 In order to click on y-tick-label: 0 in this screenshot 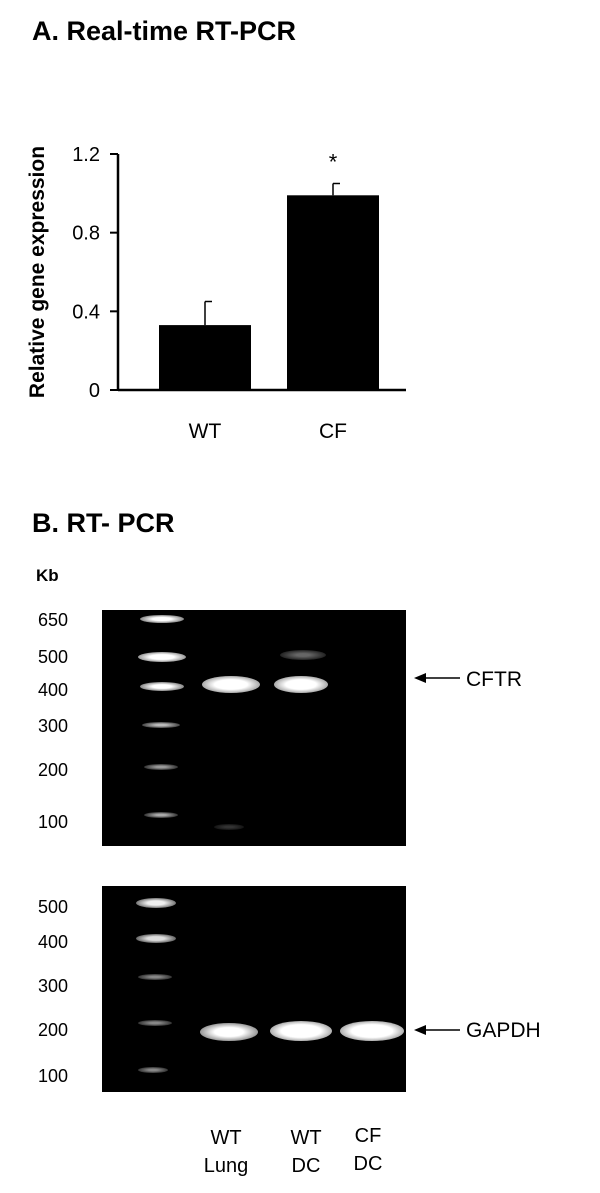, I will do `click(94, 391)`.